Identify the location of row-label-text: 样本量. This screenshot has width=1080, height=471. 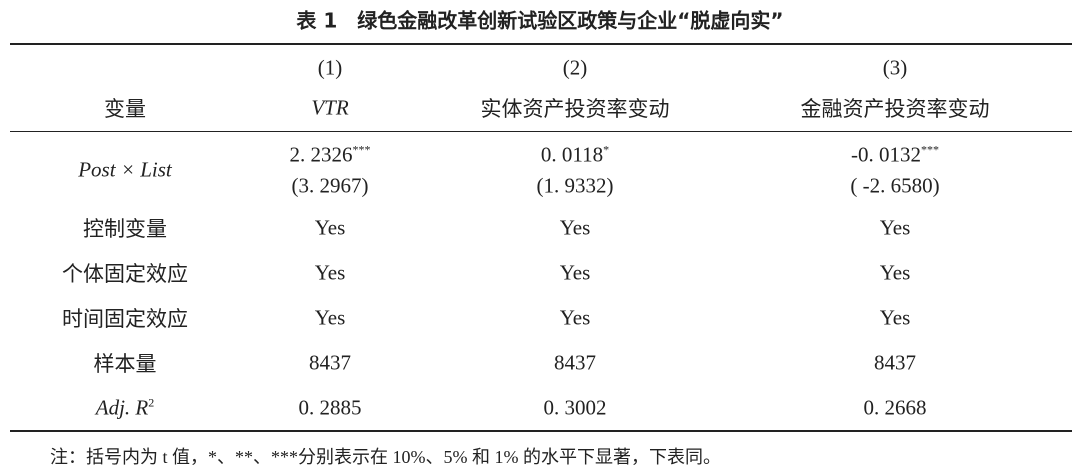
(125, 364).